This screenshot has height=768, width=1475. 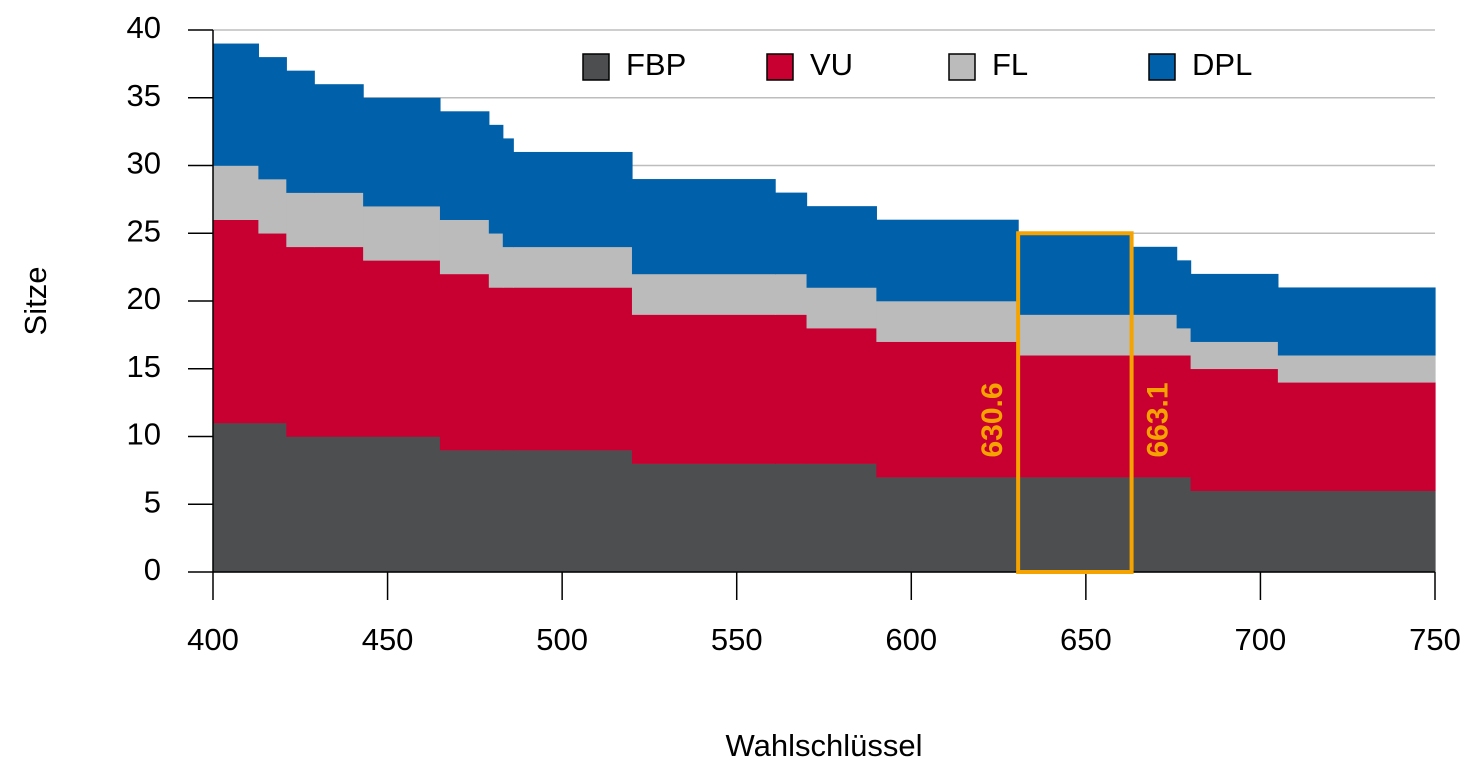 I want to click on legend-label: FBP, so click(x=656, y=64).